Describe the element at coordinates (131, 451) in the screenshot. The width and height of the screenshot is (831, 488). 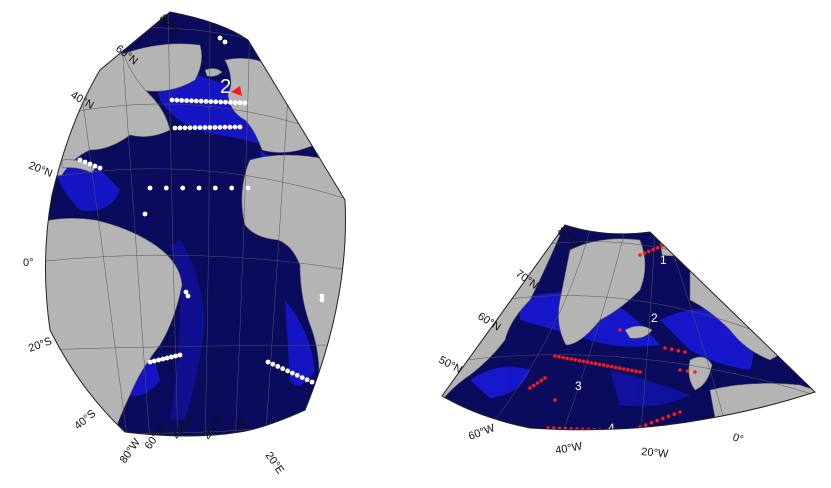
I see `left-lon-label-80w: 80°W` at that location.